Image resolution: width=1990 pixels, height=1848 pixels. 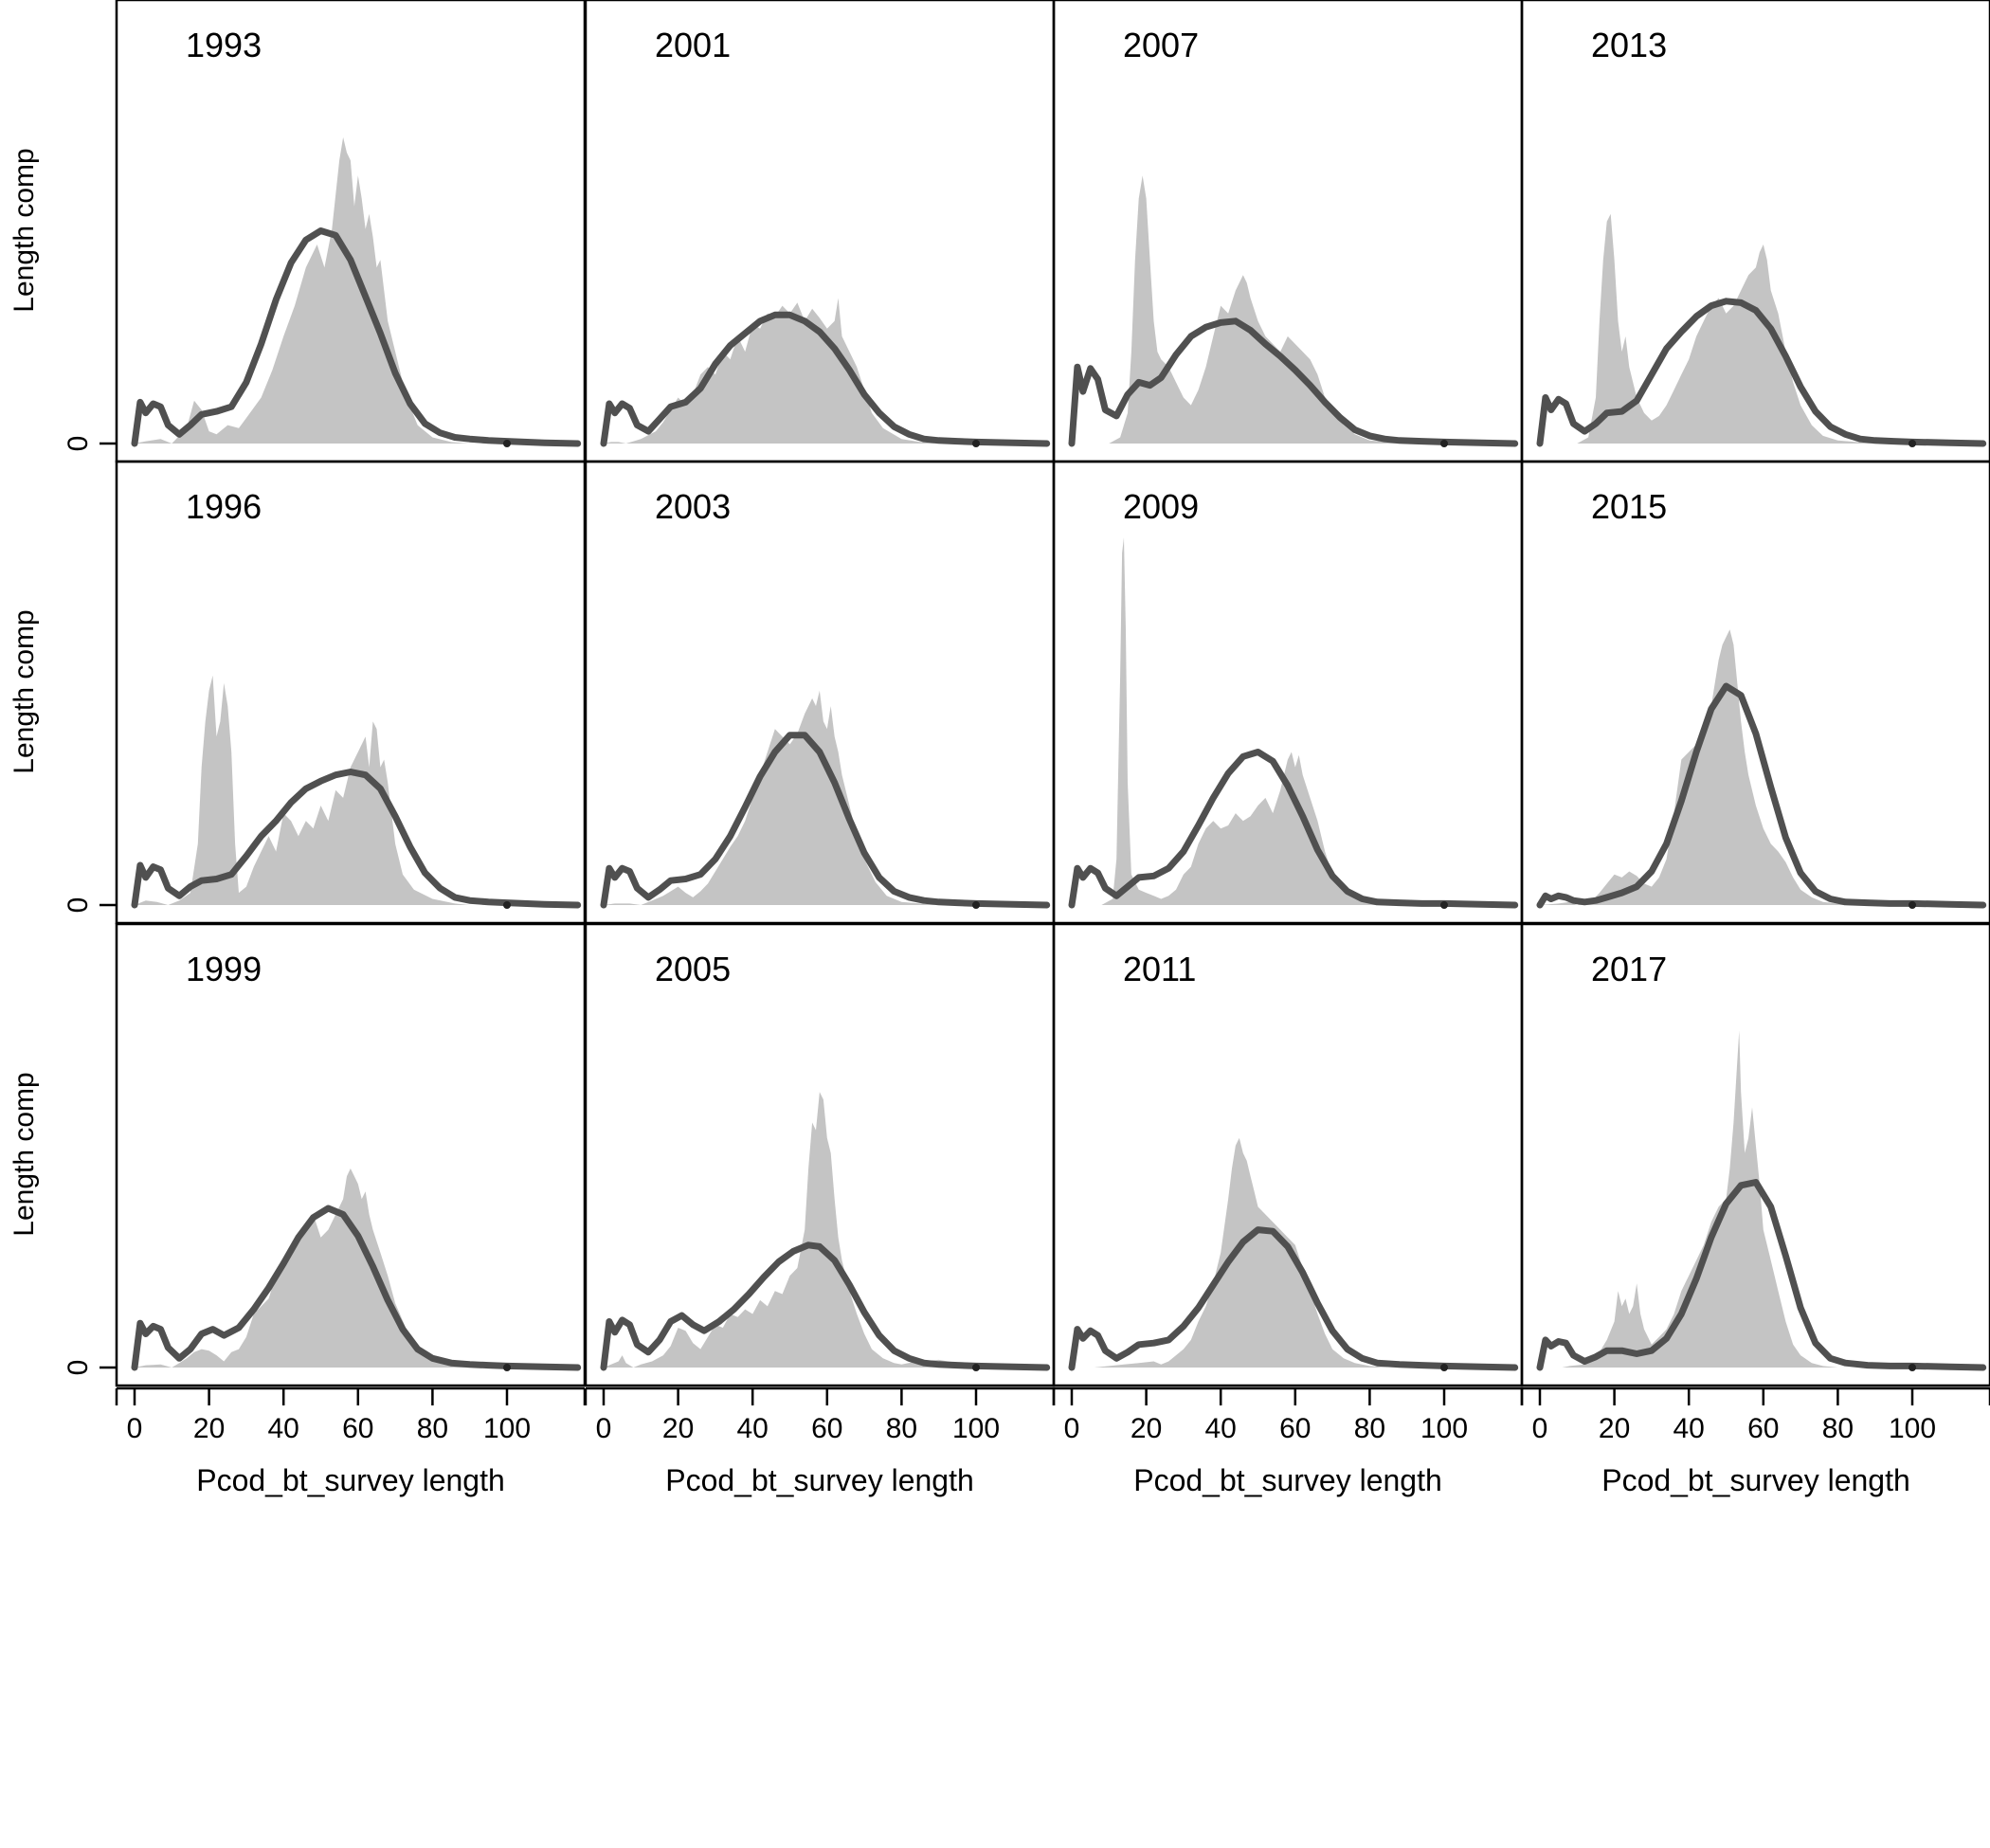 What do you see at coordinates (693, 45) in the screenshot?
I see `panel-year-label: 2001` at bounding box center [693, 45].